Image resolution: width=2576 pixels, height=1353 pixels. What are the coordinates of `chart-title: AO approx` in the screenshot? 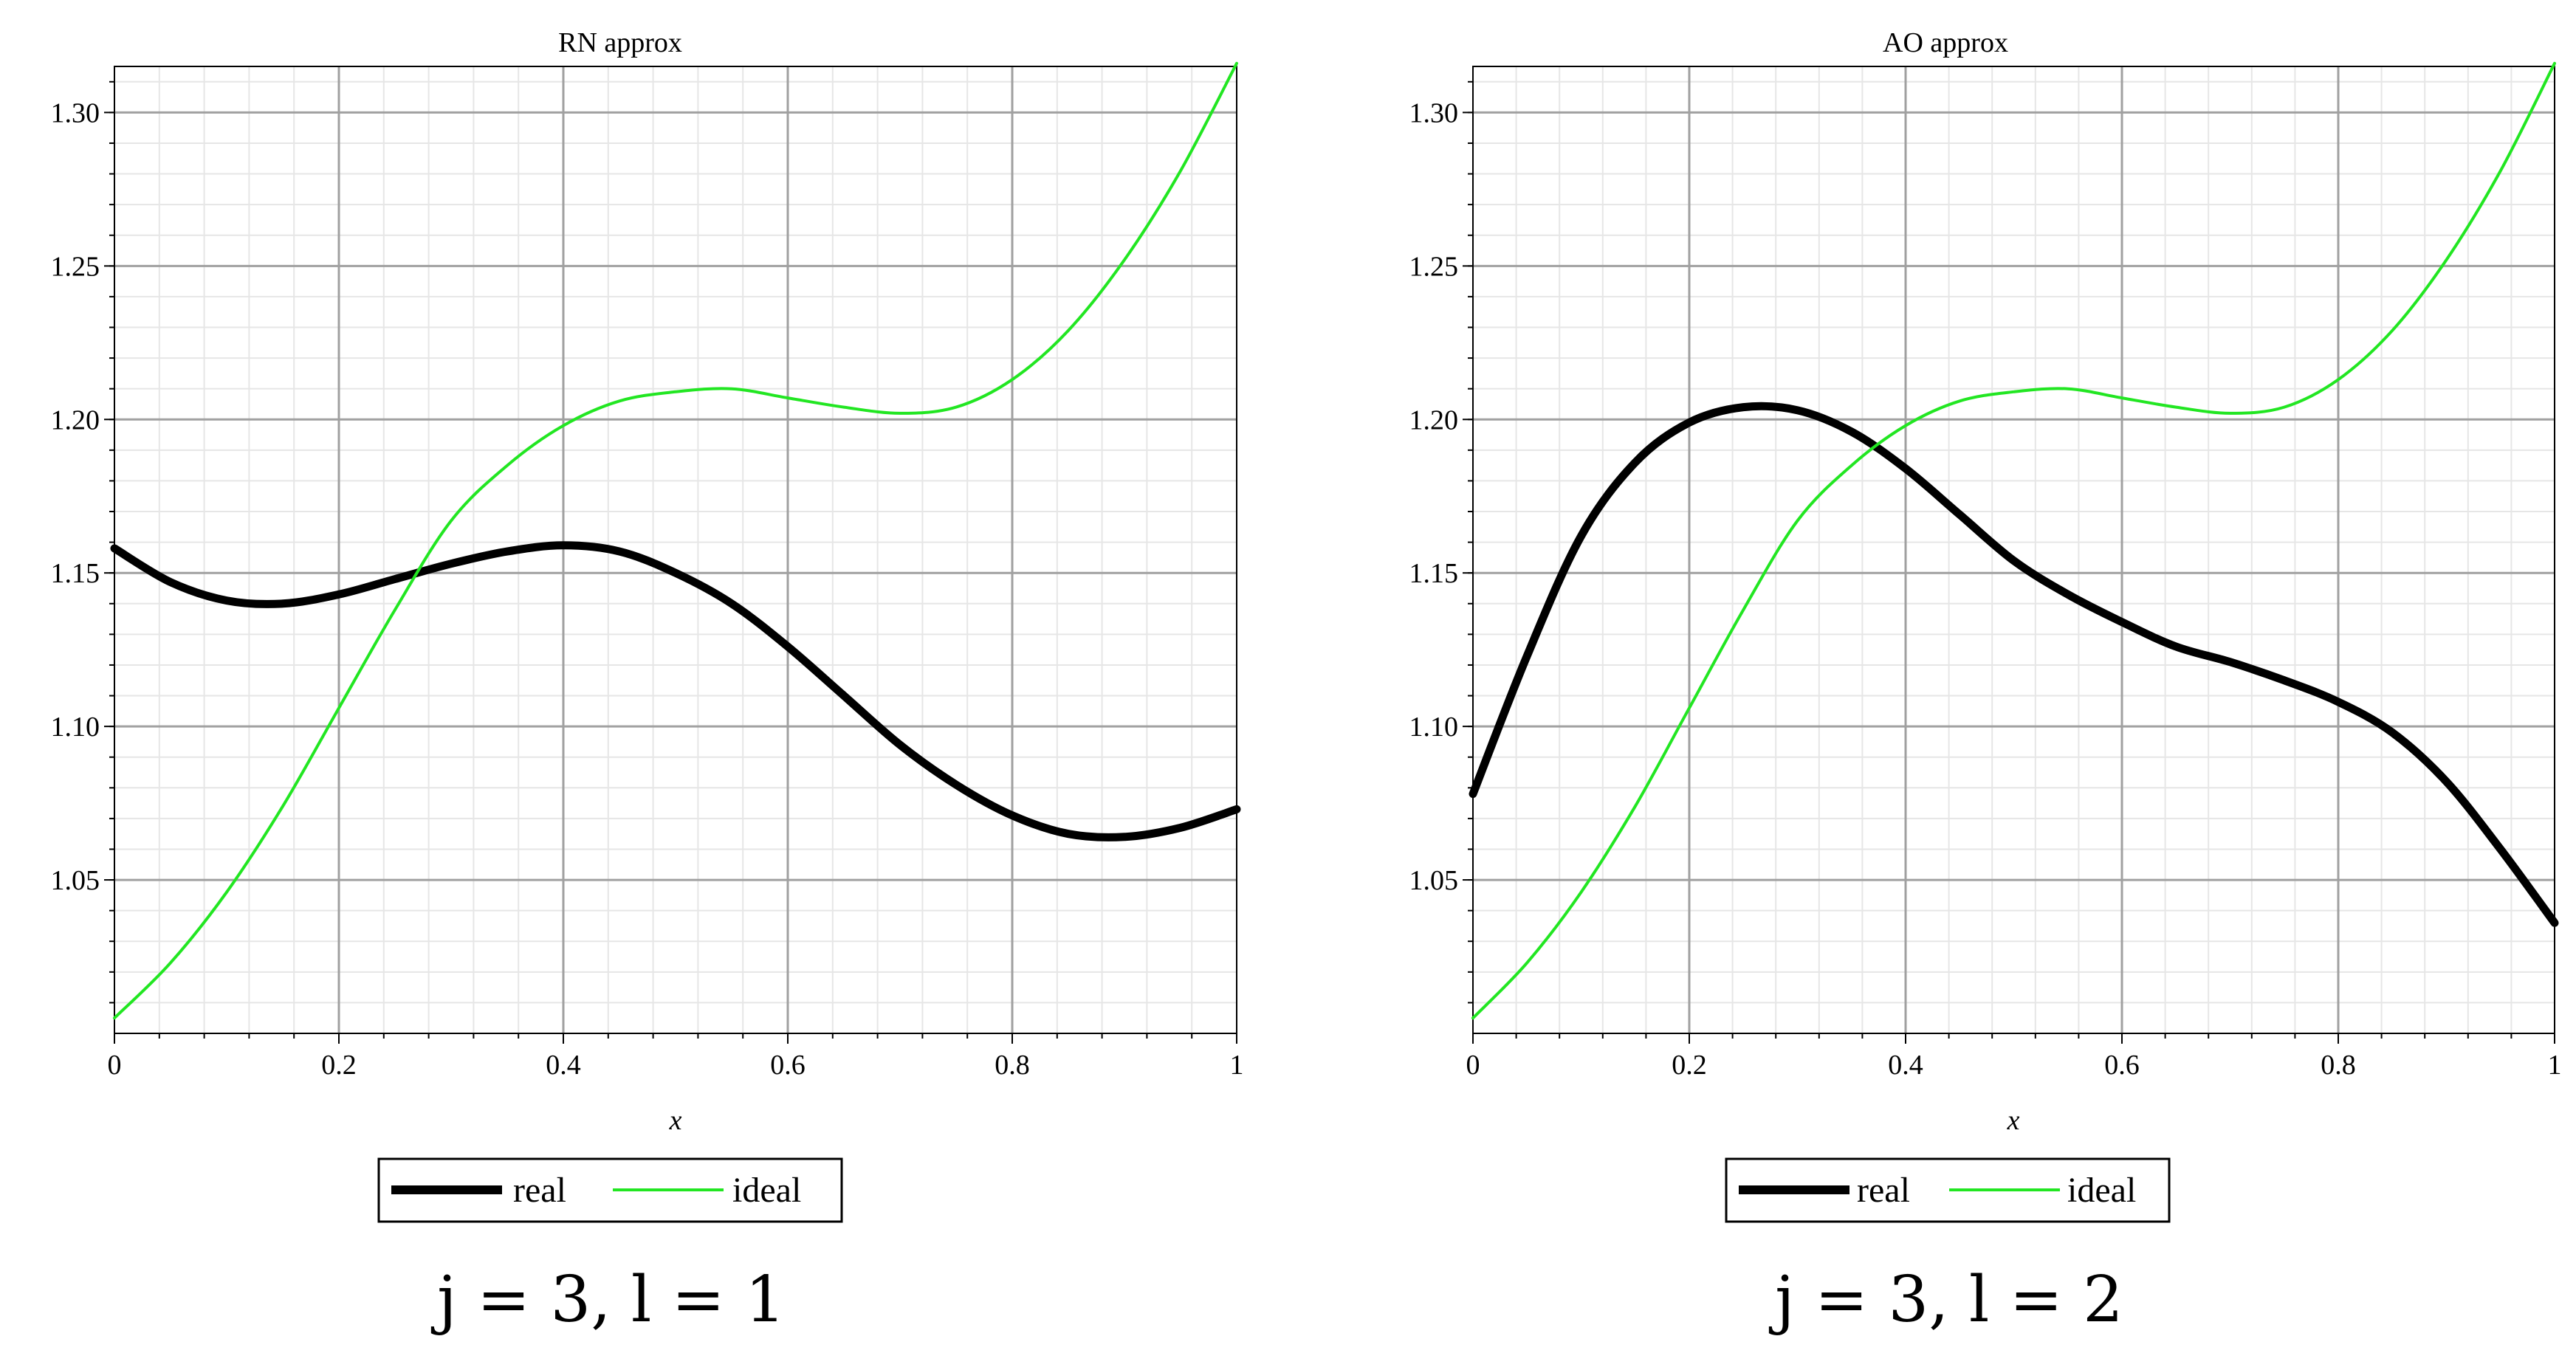 It's located at (1945, 42).